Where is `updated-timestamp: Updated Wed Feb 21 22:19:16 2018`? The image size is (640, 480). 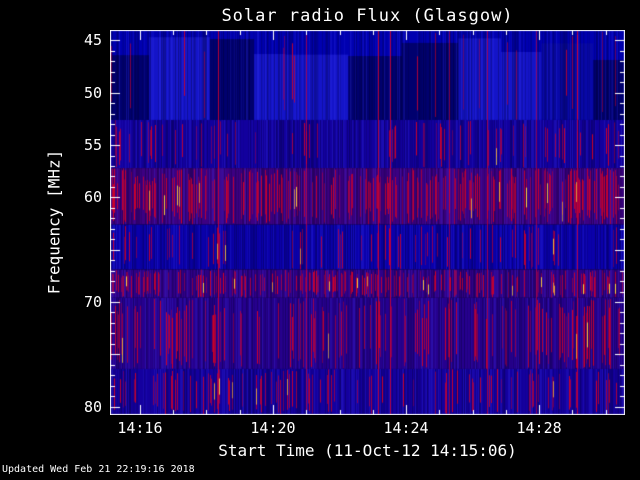 updated-timestamp: Updated Wed Feb 21 22:19:16 2018 is located at coordinates (98, 469).